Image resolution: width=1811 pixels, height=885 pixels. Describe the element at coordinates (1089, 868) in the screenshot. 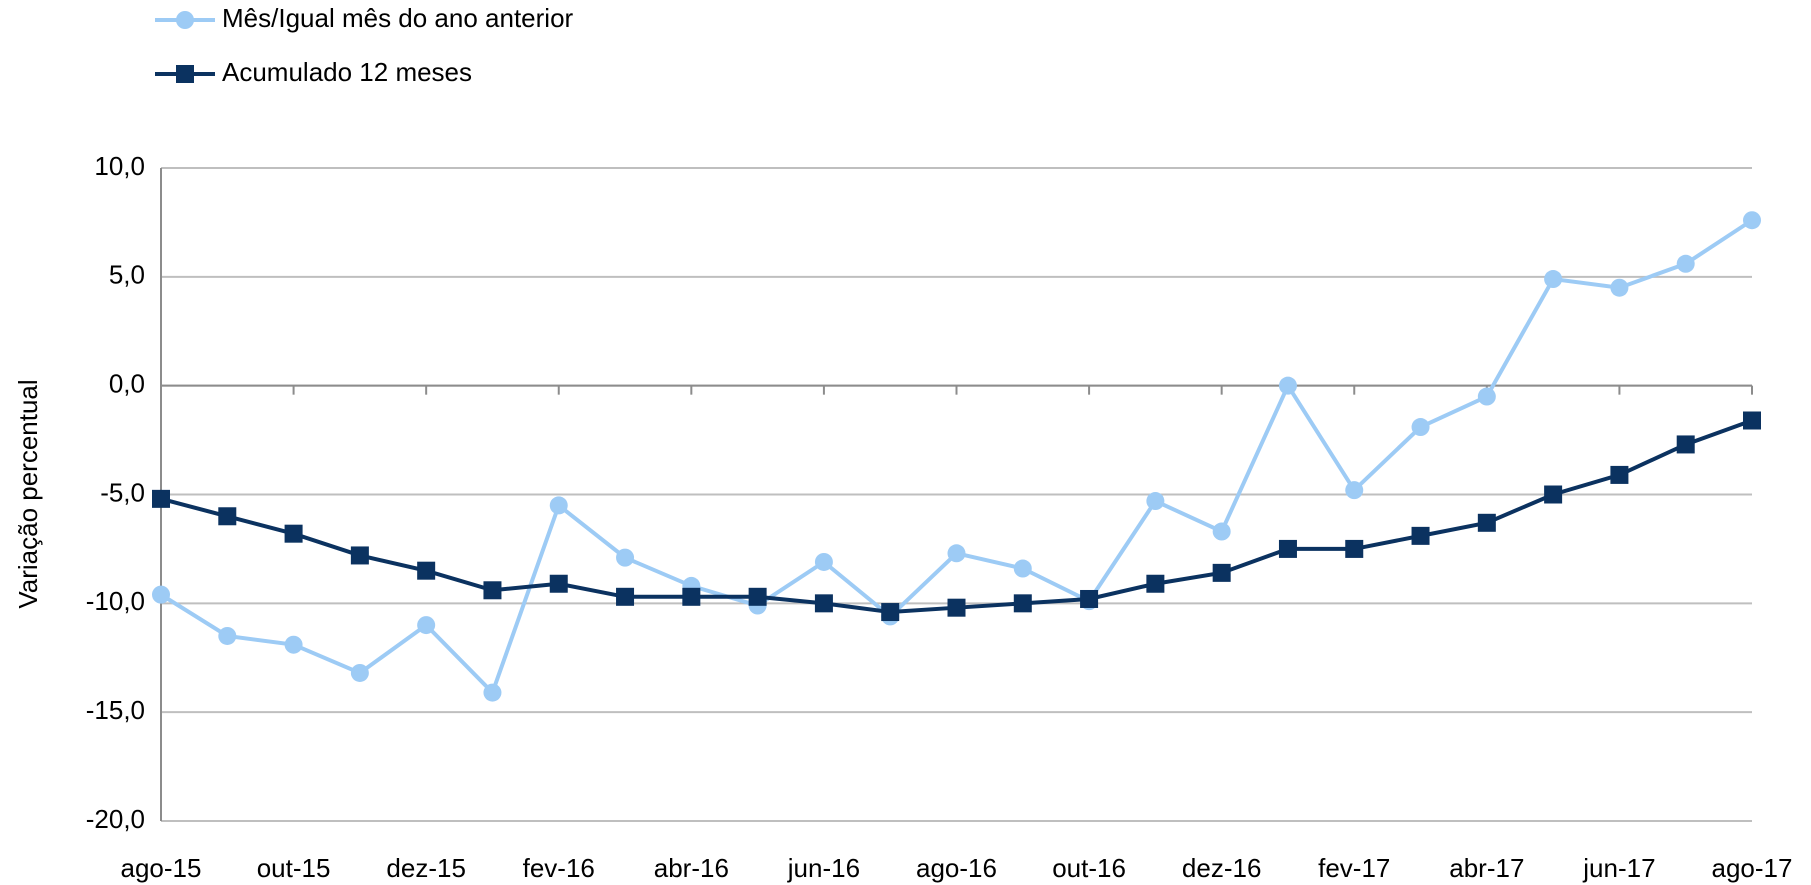

I see `x-tick-label: out-16` at that location.